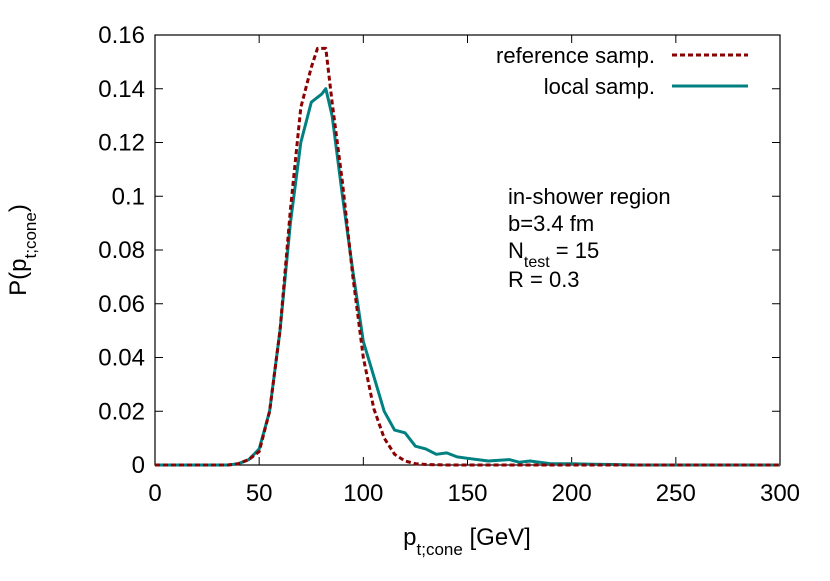  What do you see at coordinates (121, 411) in the screenshot?
I see `y-tick-label: 0.02` at bounding box center [121, 411].